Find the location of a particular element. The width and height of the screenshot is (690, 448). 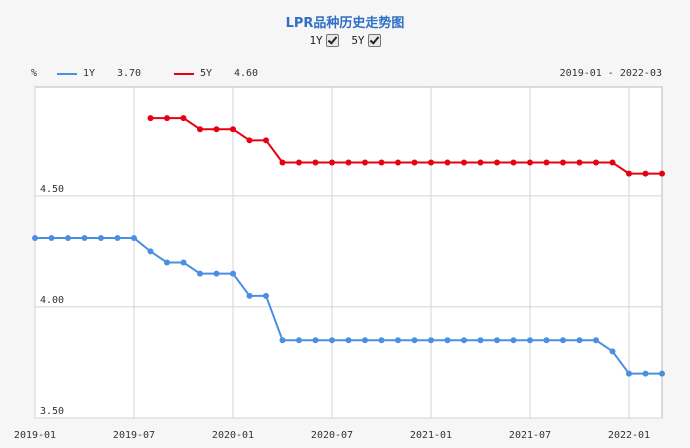

legend-item-1y: 1Y 3.70 is located at coordinates (99, 73).